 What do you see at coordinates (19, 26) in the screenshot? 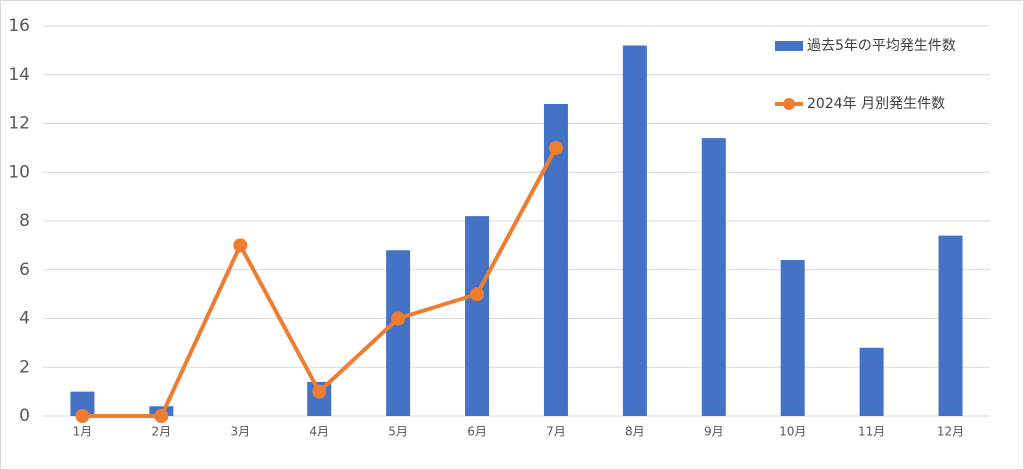
I see `y-tick-label: 16` at bounding box center [19, 26].